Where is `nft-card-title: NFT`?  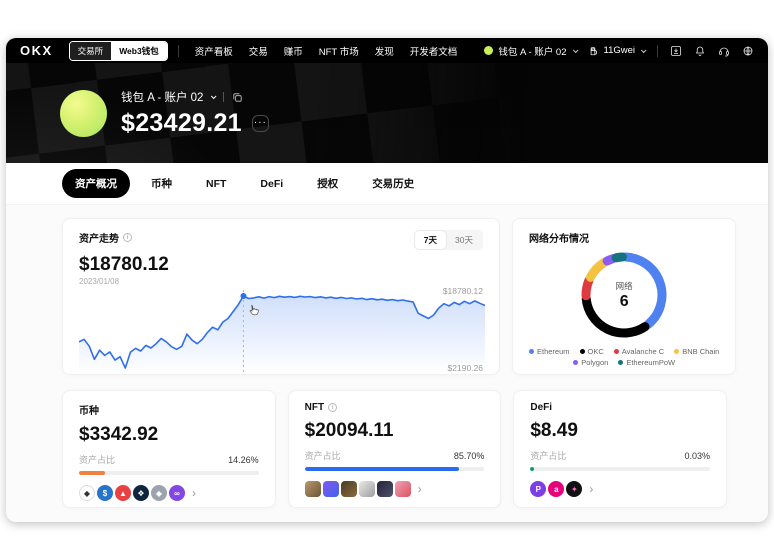 nft-card-title: NFT is located at coordinates (314, 407).